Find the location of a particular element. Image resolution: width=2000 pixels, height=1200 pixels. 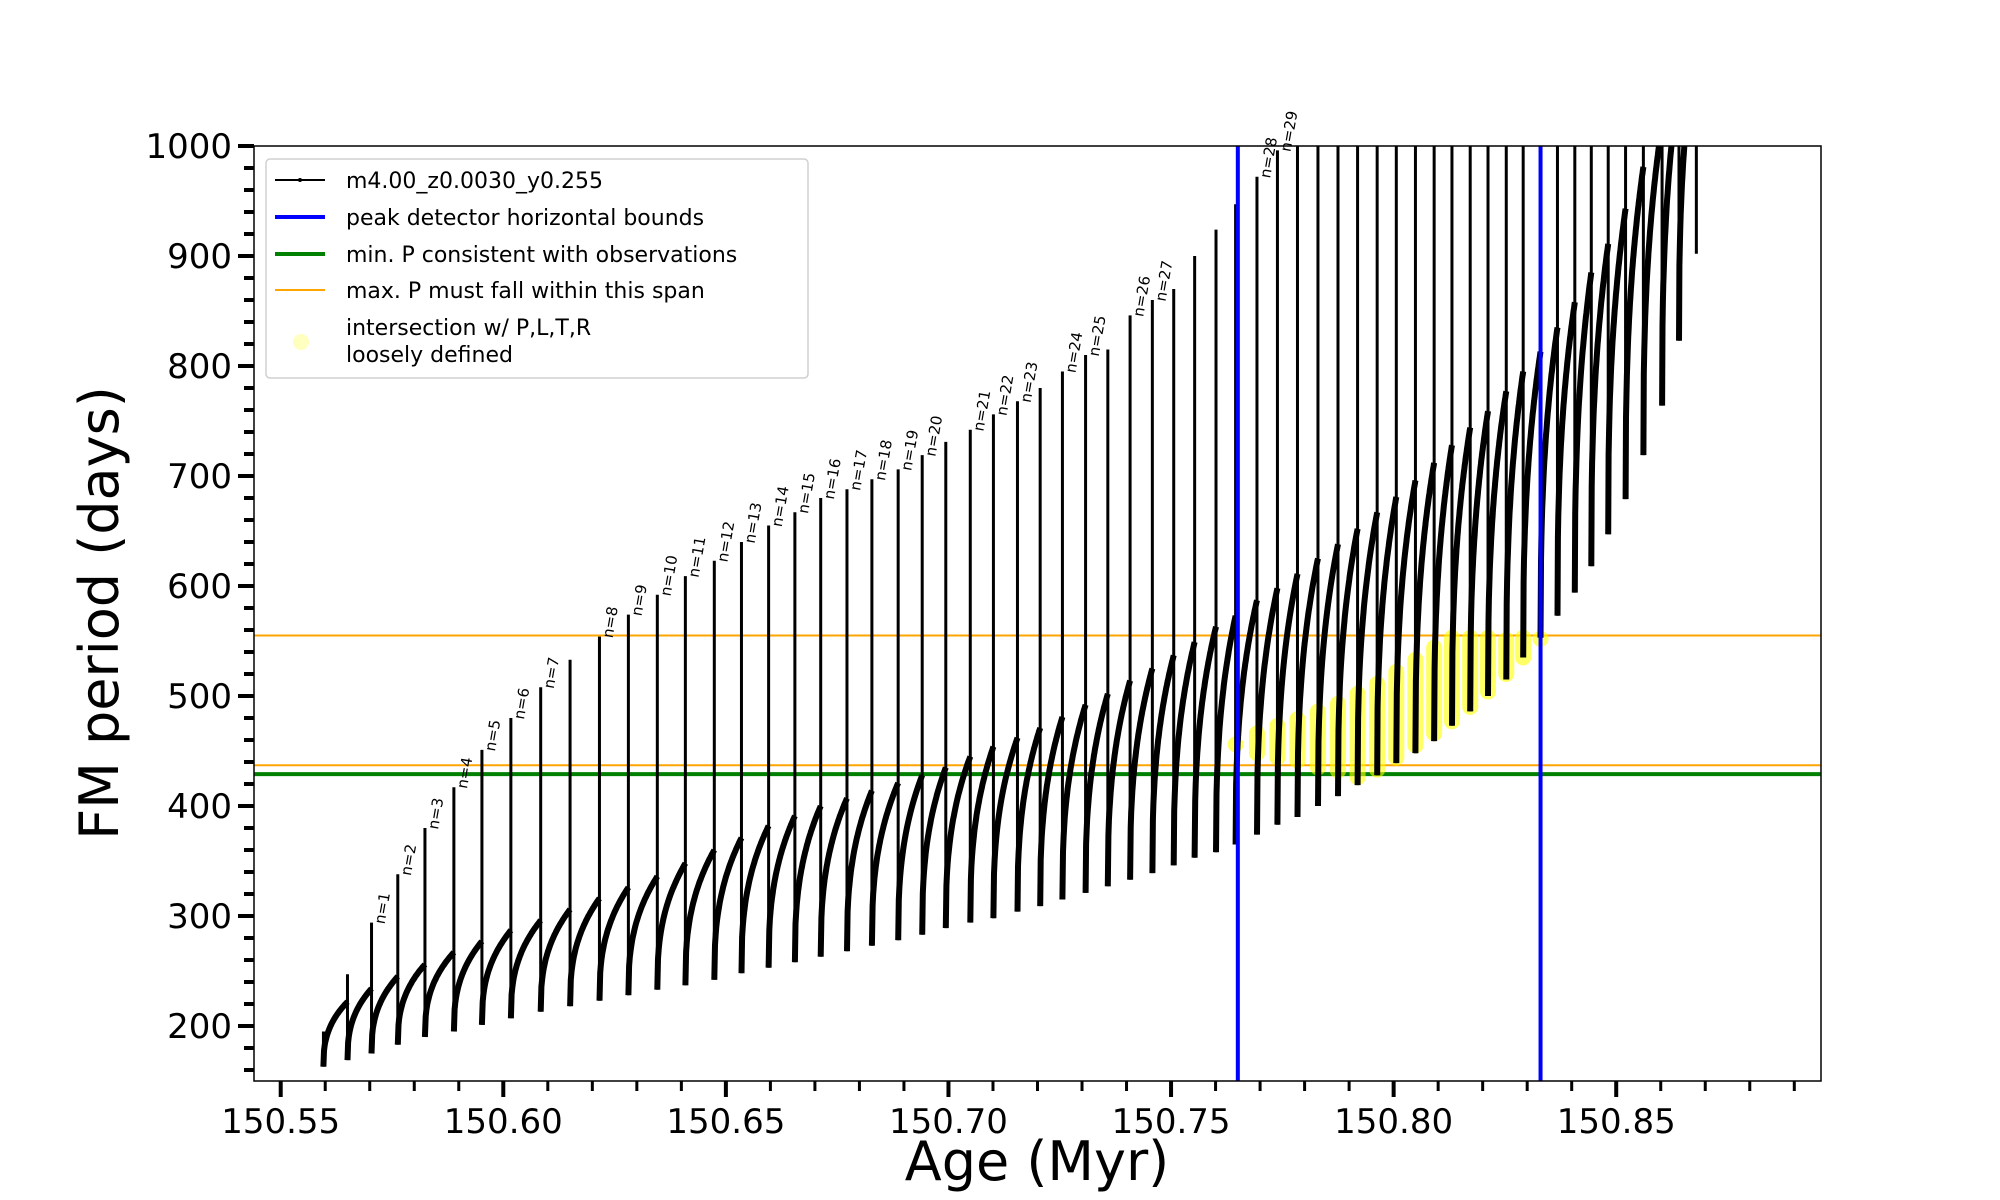

pulse-label: n=9 is located at coordinates (639, 600).